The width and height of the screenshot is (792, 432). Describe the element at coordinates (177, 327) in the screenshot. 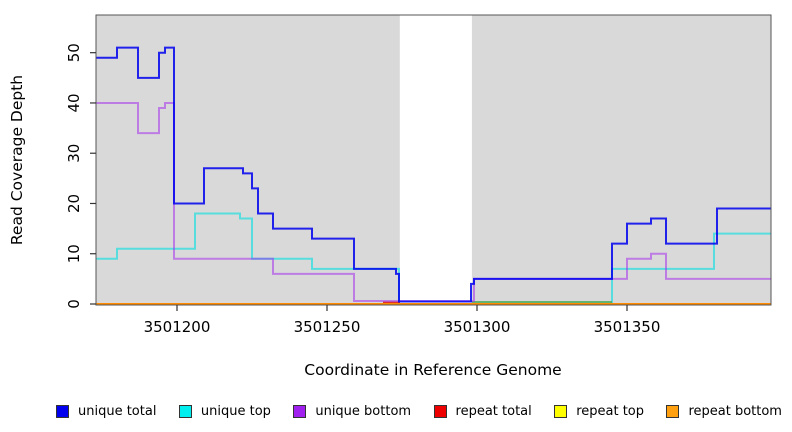

I see `x-tick-label: 3501200` at that location.